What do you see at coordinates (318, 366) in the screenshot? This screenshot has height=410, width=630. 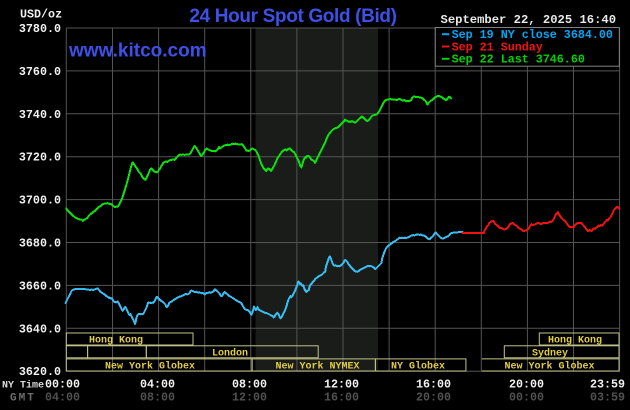 I see `svg-text: New York NYMEX` at bounding box center [318, 366].